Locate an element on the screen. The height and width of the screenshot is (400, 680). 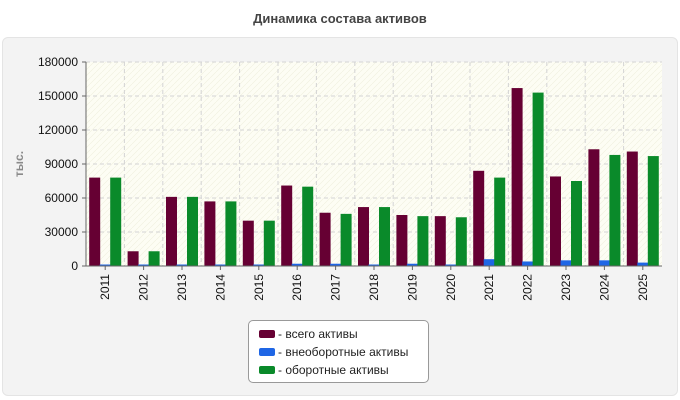
y-tick-labels: 0 30000 60000 90000 120000 150000 180000 is located at coordinates (58, 164).